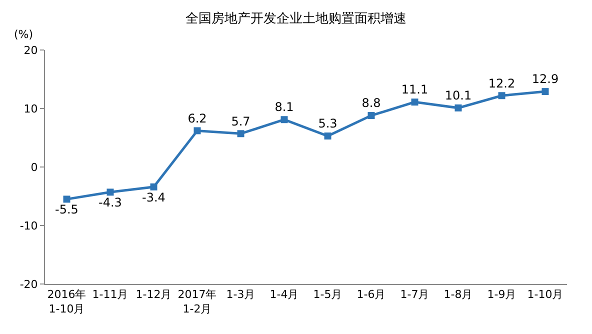  What do you see at coordinates (284, 295) in the screenshot?
I see `x-tick-label: 1-4月` at bounding box center [284, 295].